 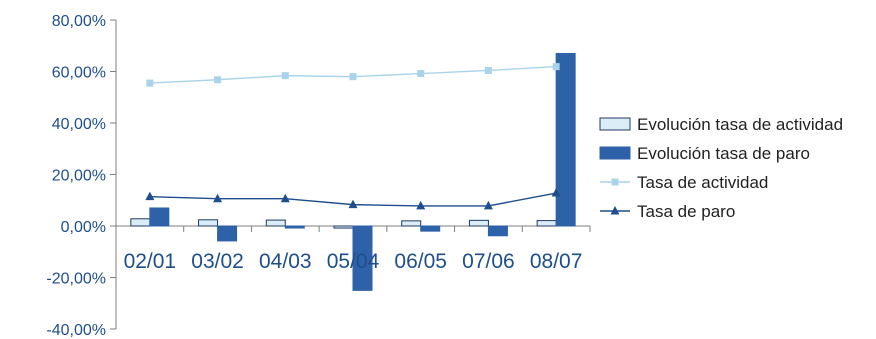 What do you see at coordinates (285, 261) in the screenshot?
I see `x-tick-label: 04/03` at bounding box center [285, 261].